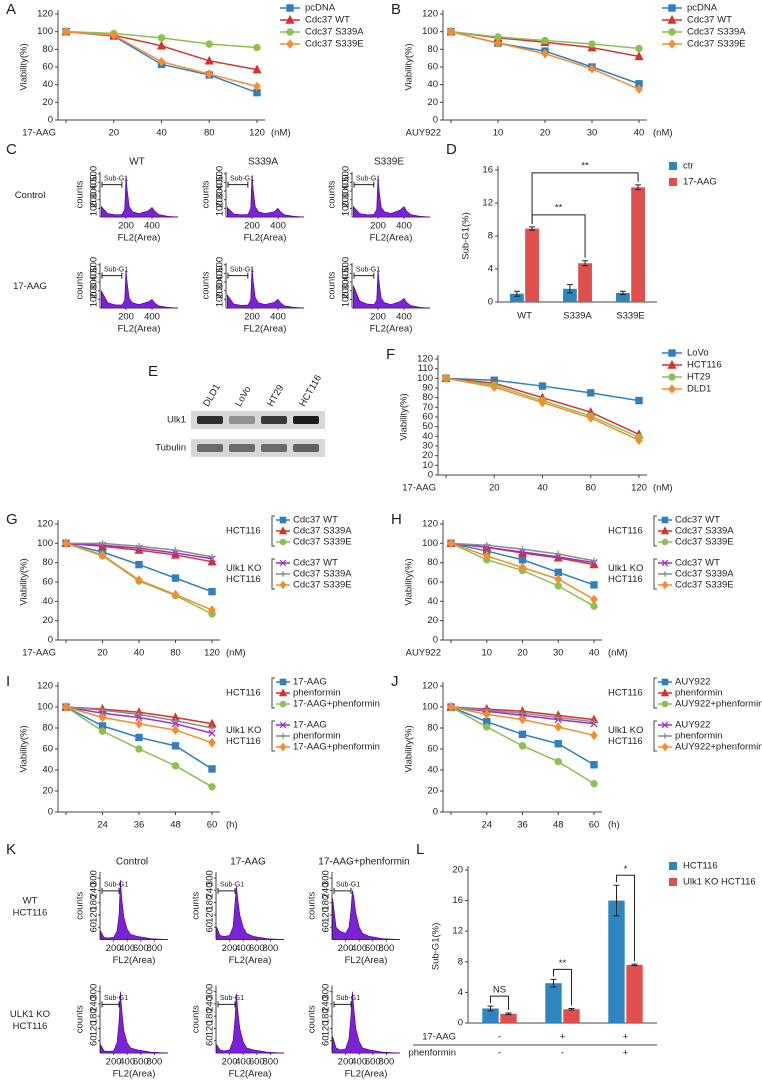 The image size is (762, 1085). Describe the element at coordinates (439, 1037) in the screenshot. I see `condition-label: 17-AAG` at that location.